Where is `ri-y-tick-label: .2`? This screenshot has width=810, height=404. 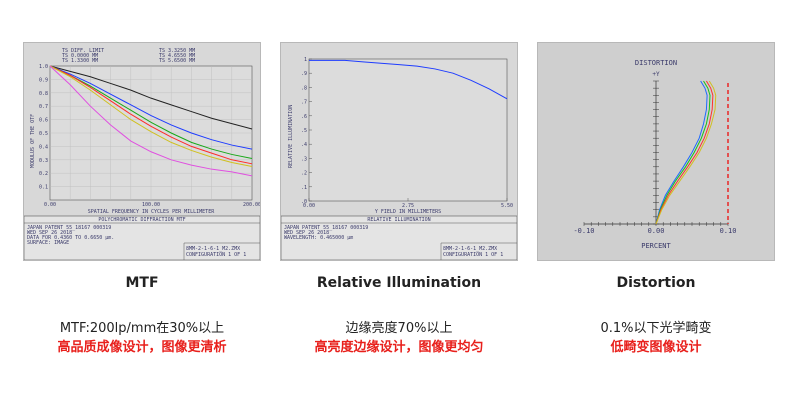 ri-y-tick-label: .2 is located at coordinates (304, 174).